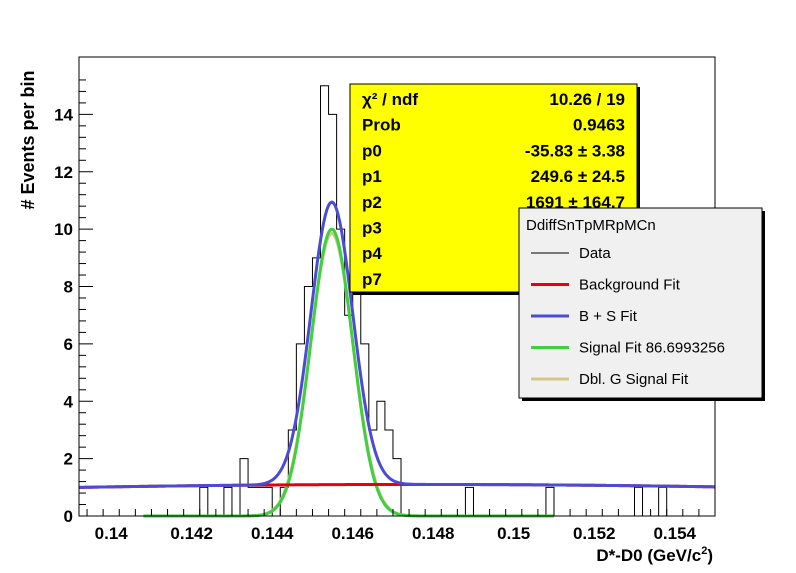  I want to click on x-axis-label: D*-D0 (GeV/c2), so click(654, 555).